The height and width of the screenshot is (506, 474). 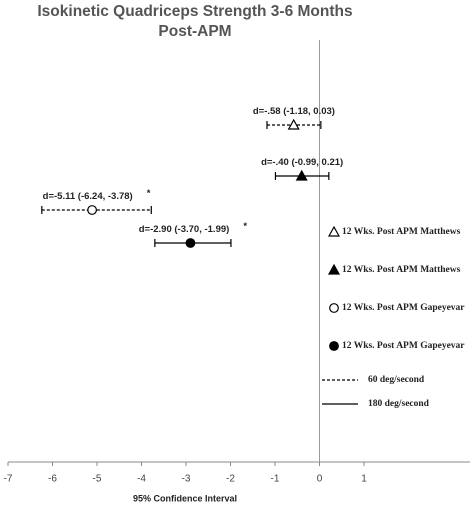 I want to click on effect-label: d=-.40 (-0.99, 0.21), so click(x=302, y=162).